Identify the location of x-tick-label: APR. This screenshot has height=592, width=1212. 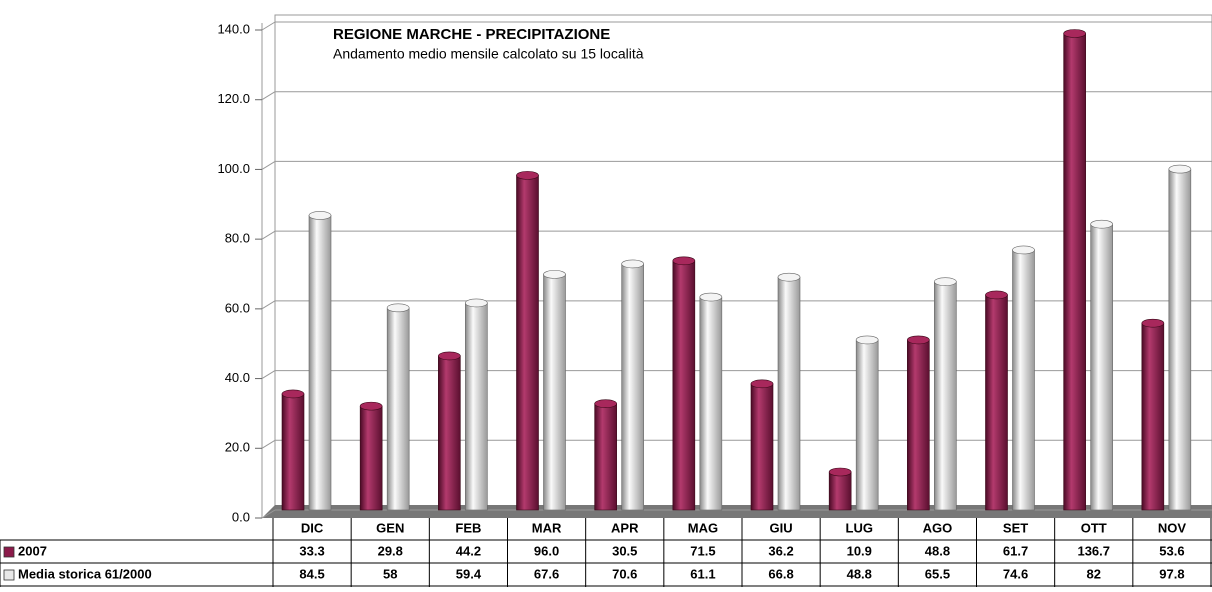
(625, 527).